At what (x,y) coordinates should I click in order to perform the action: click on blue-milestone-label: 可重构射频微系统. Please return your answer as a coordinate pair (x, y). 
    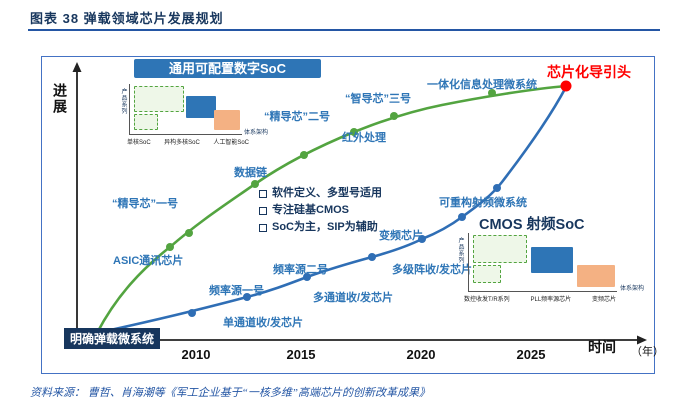
    Looking at the image, I should click on (483, 203).